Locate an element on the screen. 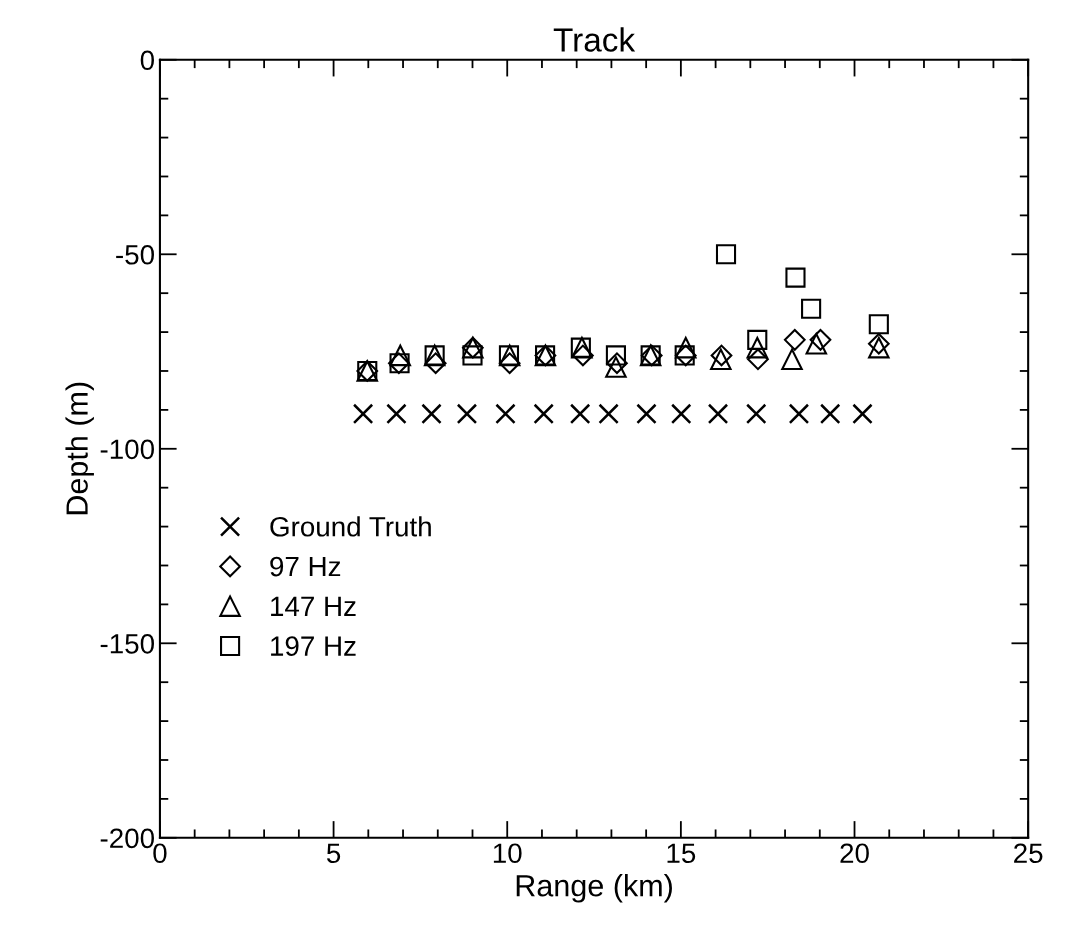 This screenshot has height=934, width=1088. x-tick-label: 0 is located at coordinates (160, 853).